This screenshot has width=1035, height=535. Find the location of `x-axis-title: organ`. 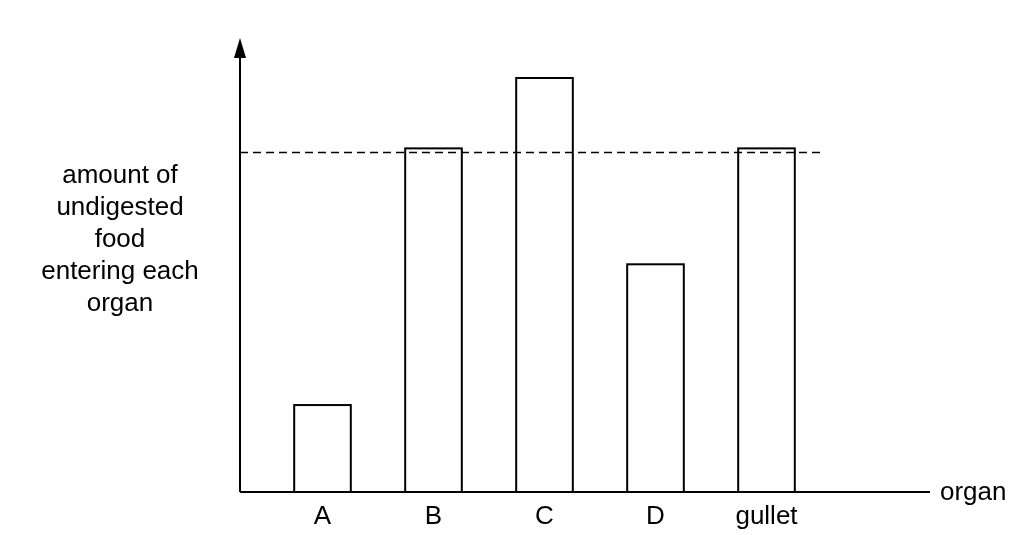

x-axis-title: organ is located at coordinates (973, 491).